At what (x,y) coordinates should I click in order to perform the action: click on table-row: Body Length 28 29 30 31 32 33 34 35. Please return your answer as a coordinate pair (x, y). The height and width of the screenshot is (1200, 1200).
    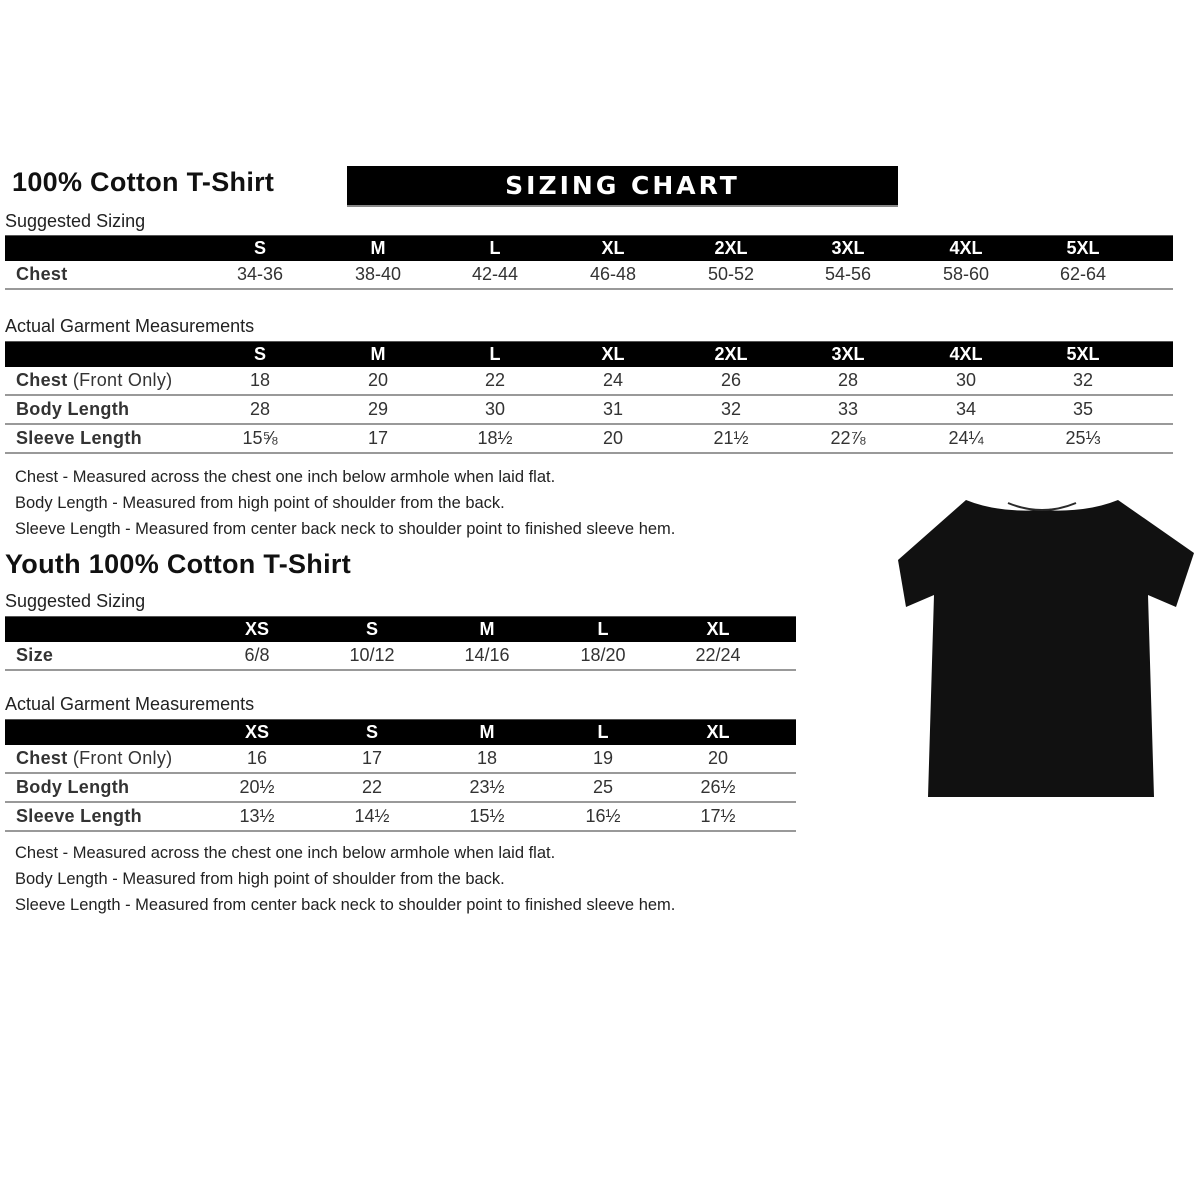
    Looking at the image, I should click on (589, 410).